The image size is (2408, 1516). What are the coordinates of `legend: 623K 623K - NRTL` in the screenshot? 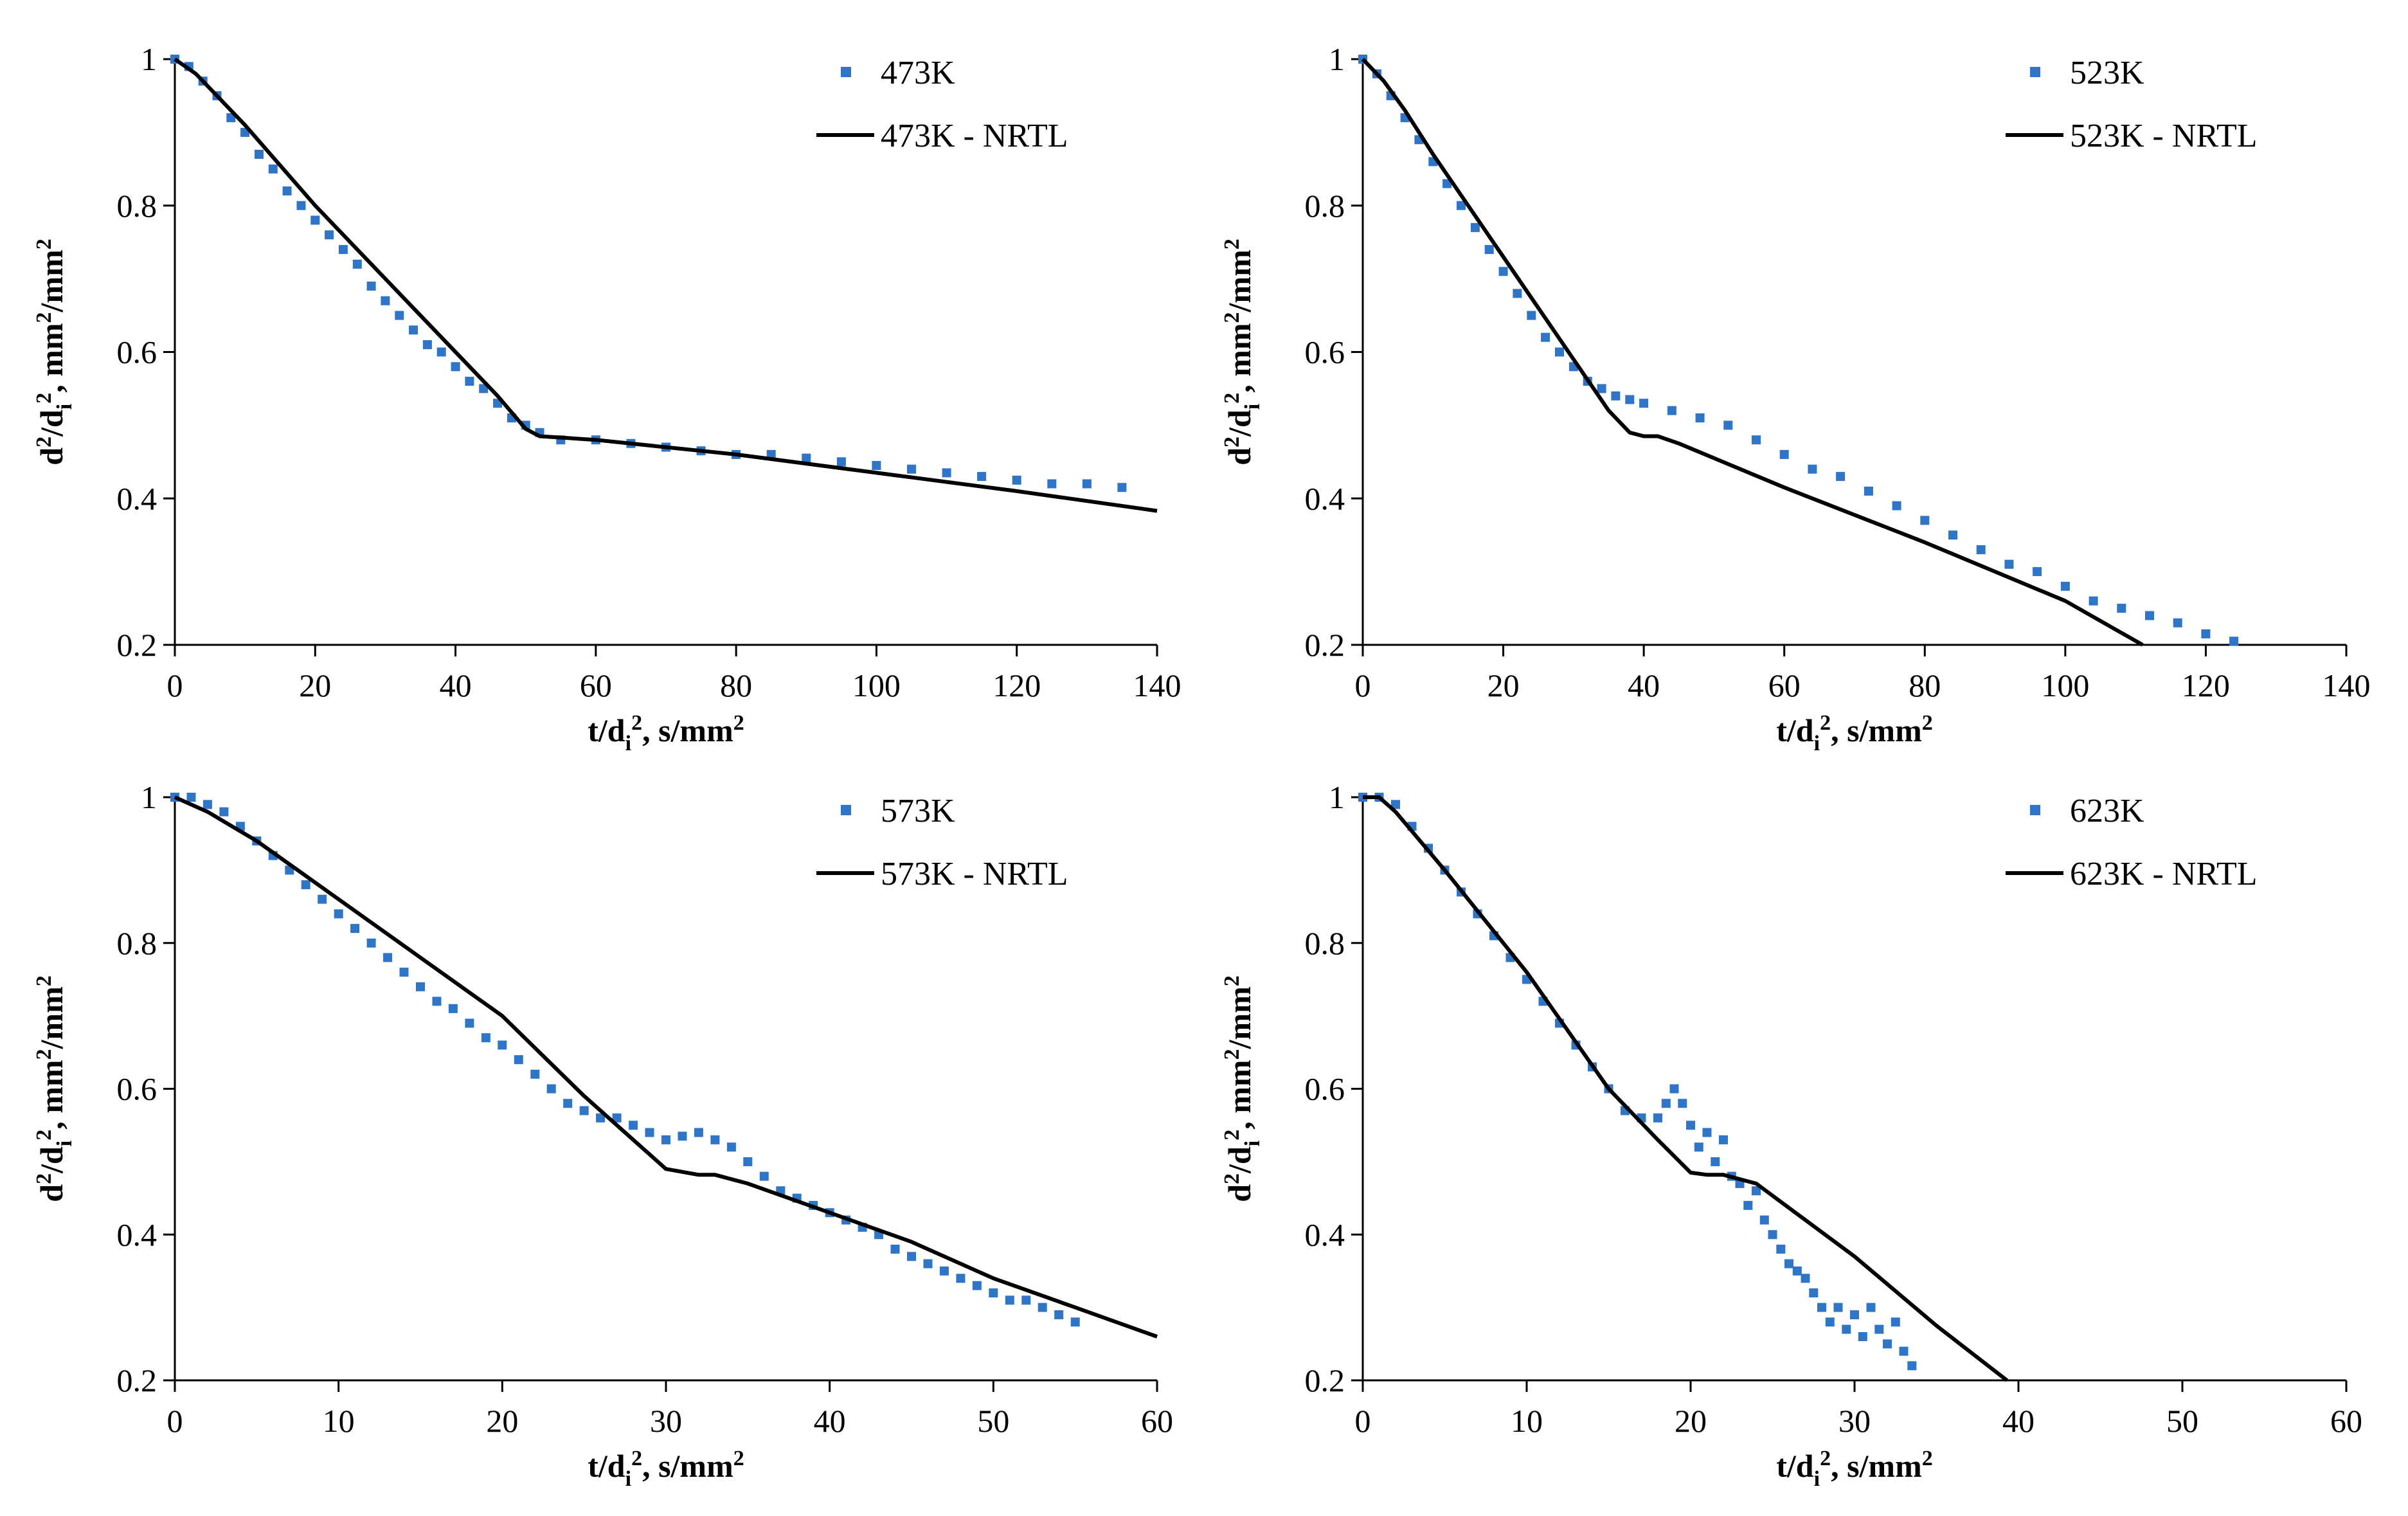 It's located at (2132, 842).